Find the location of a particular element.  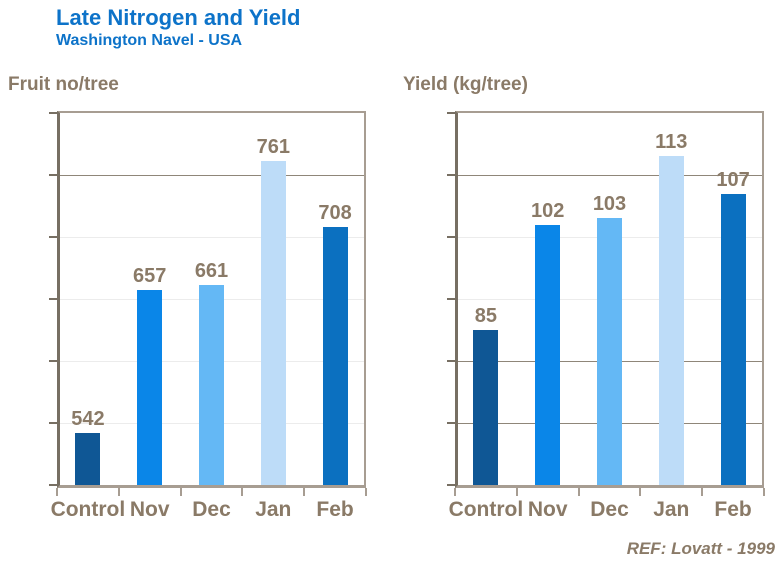

yield-chart-axis-title: Yield (kg/tree) is located at coordinates (465, 84).